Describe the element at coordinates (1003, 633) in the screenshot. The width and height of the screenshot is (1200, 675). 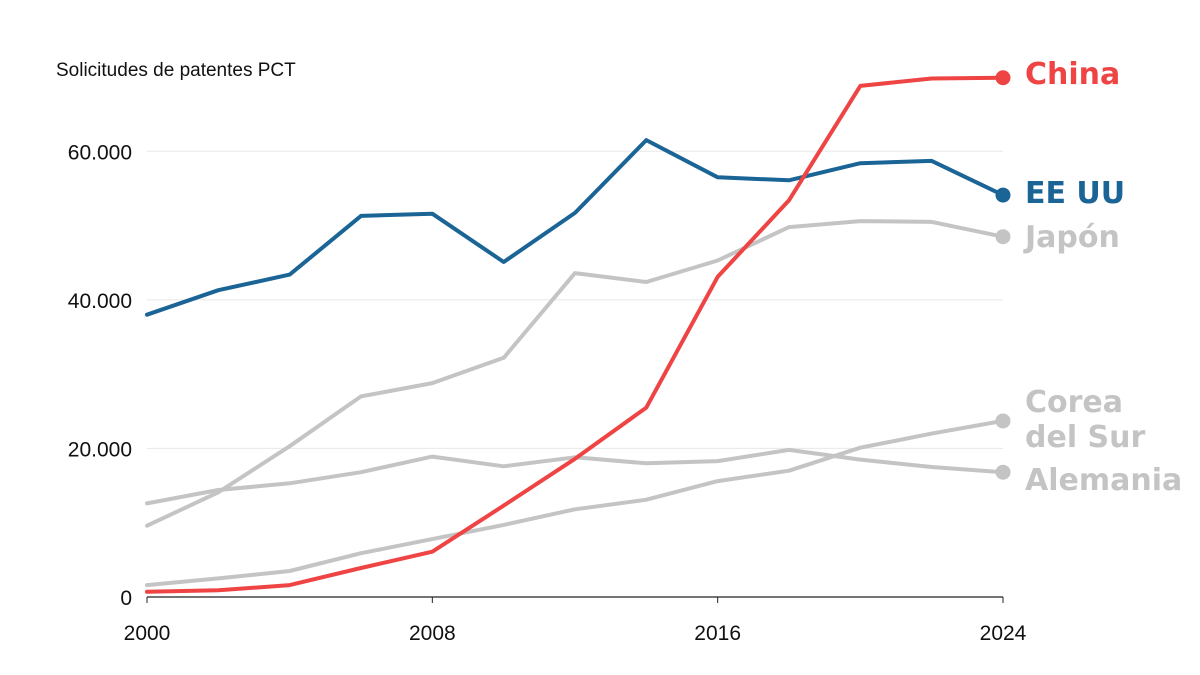
I see `x-tick-label: 2024` at that location.